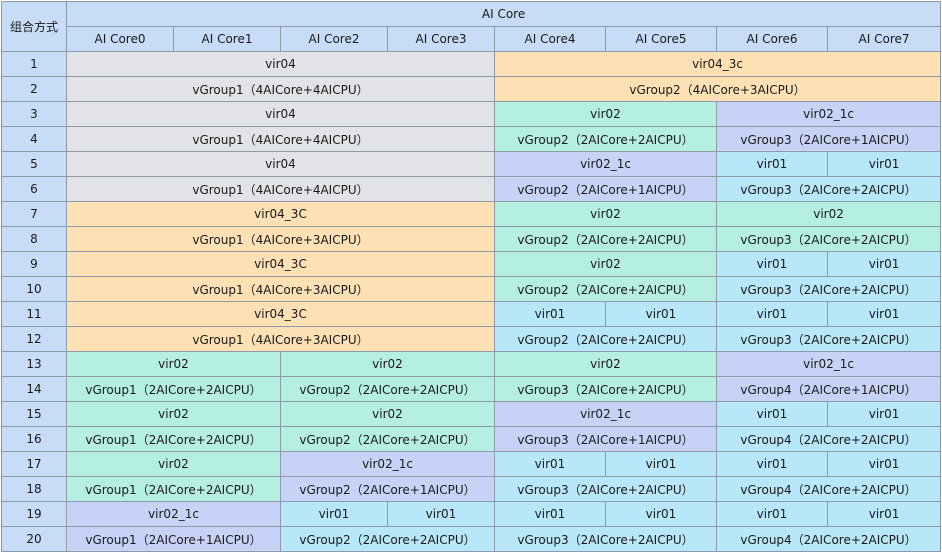 Image resolution: width=942 pixels, height=553 pixels. I want to click on row-number-cell: 9, so click(34, 264).